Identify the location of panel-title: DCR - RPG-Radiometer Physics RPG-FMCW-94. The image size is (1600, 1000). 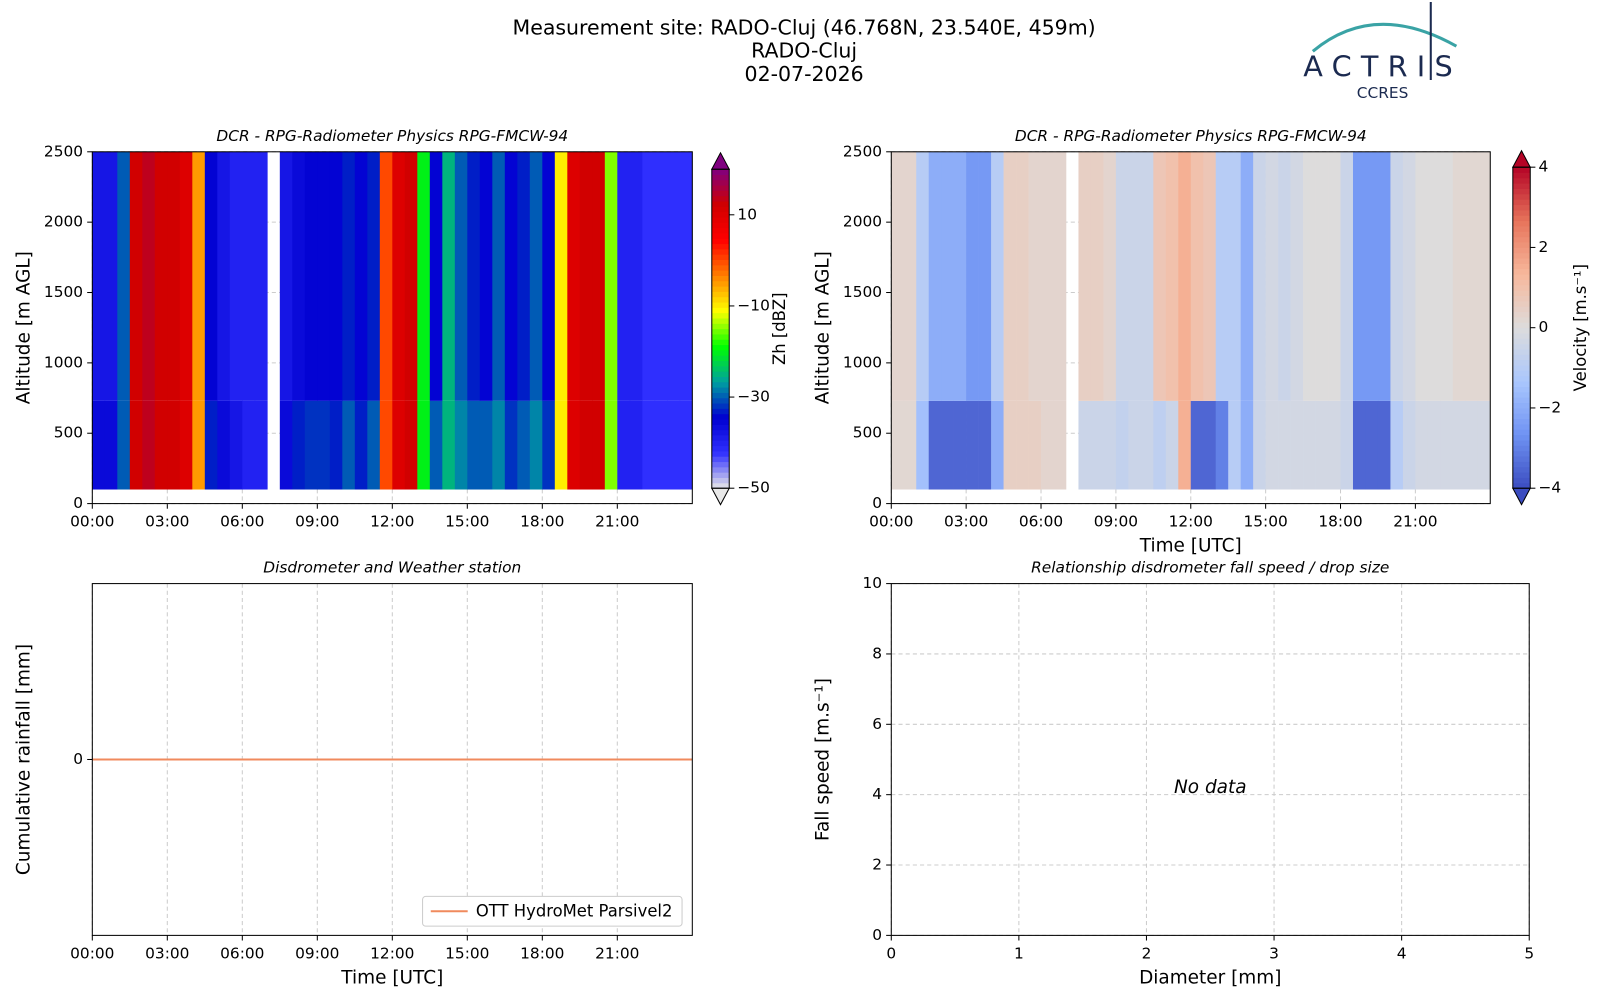
(1191, 136).